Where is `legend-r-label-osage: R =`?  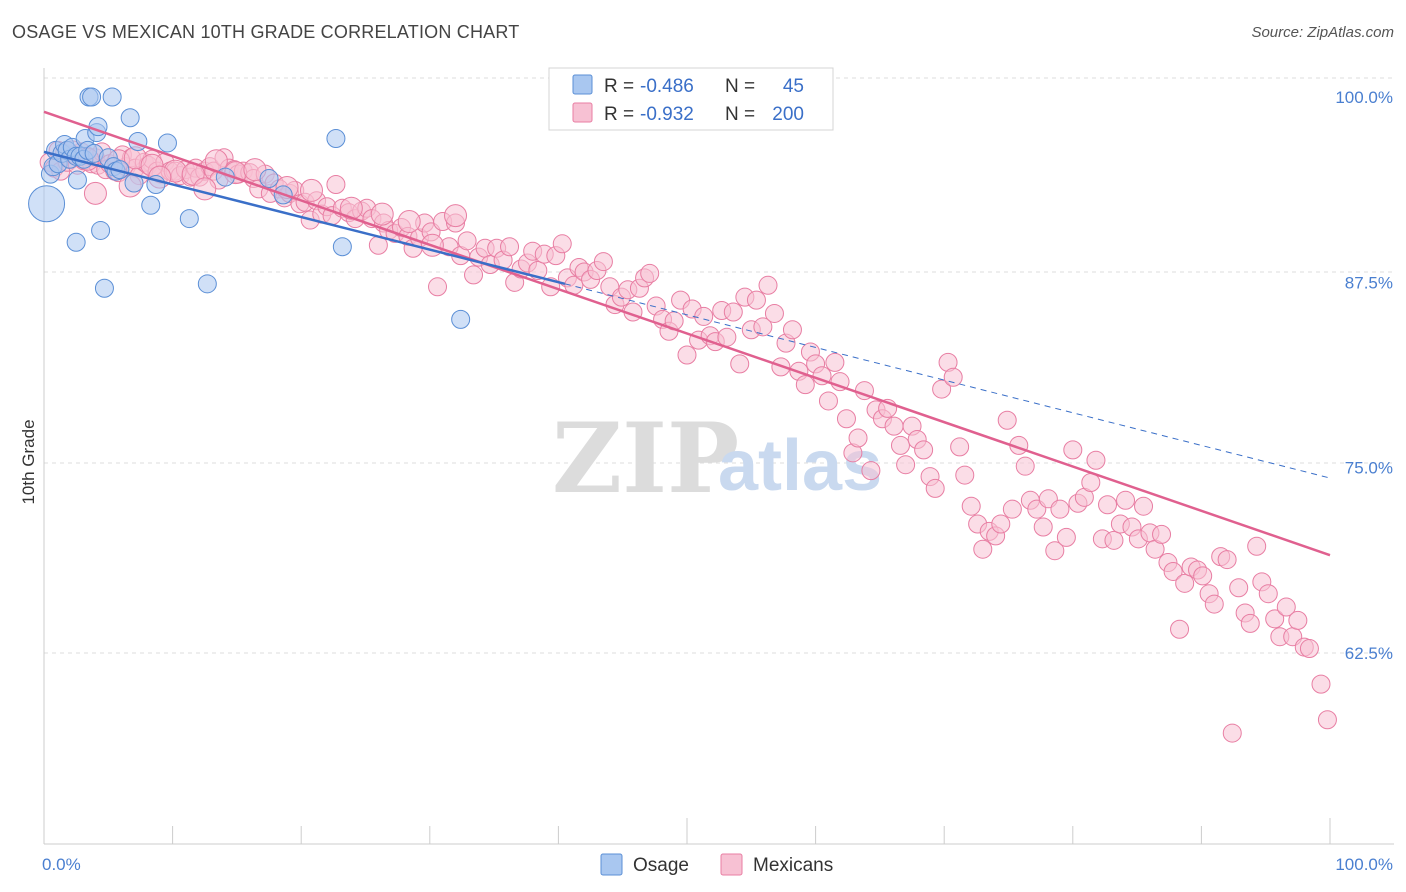 legend-r-label-osage: R = is located at coordinates (619, 86).